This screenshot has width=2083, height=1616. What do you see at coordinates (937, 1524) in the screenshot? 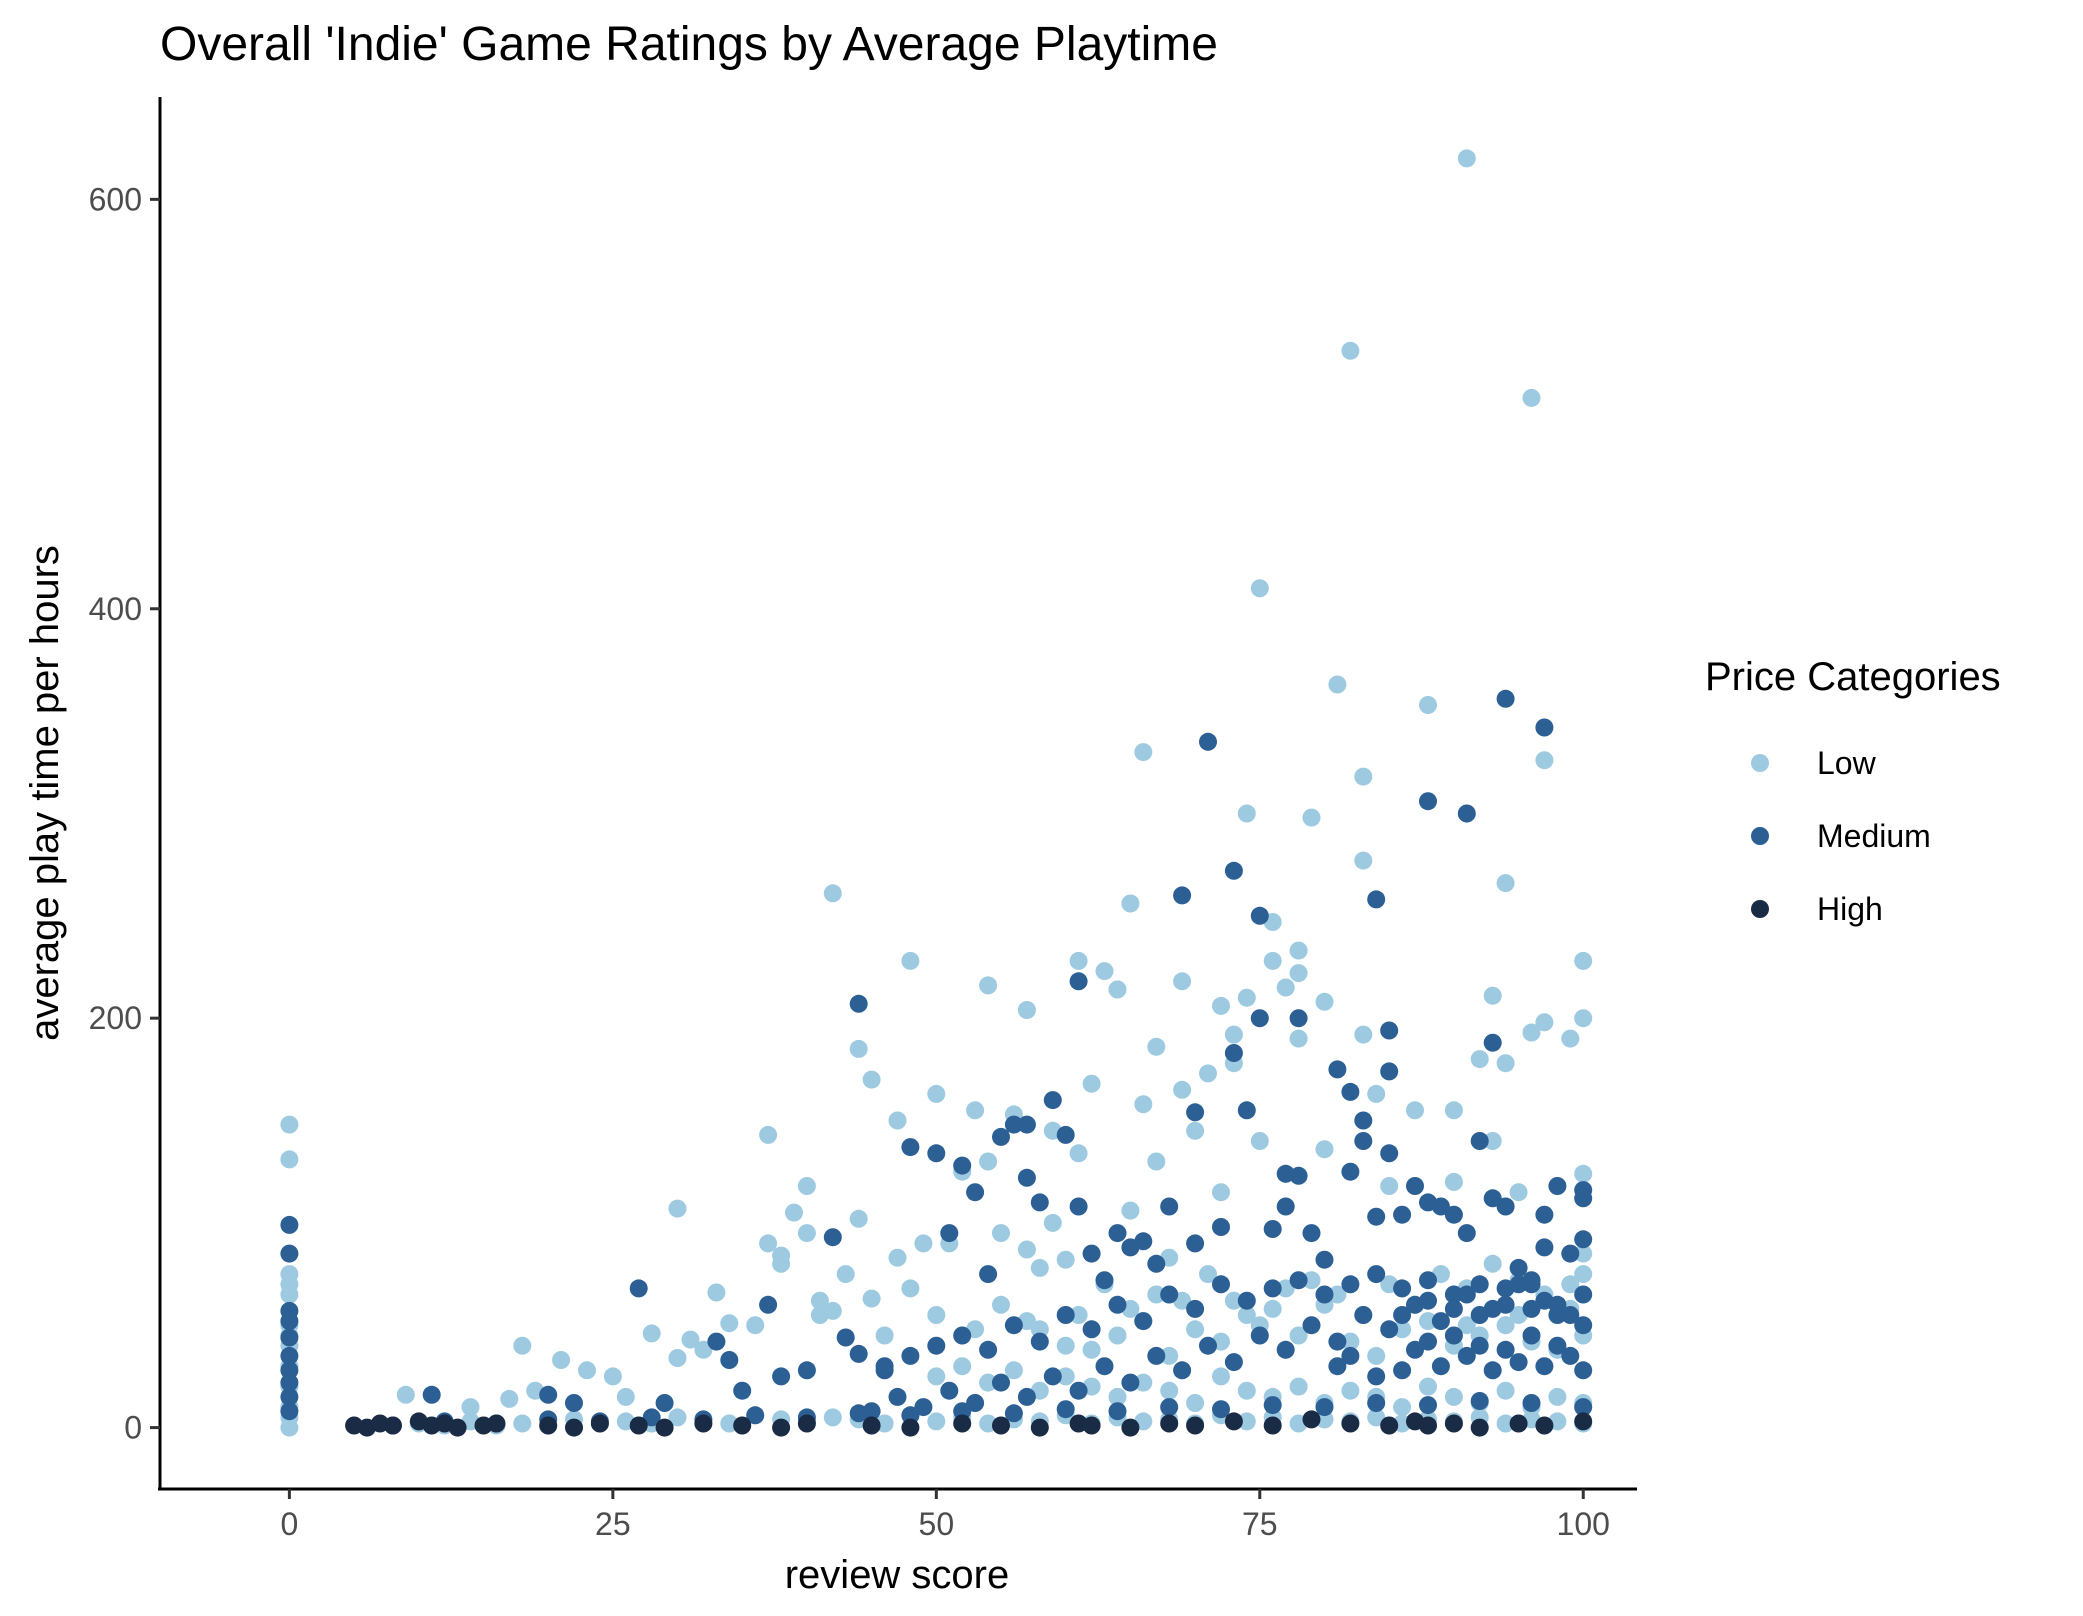
I see `x-tick-label-2: 50` at bounding box center [937, 1524].